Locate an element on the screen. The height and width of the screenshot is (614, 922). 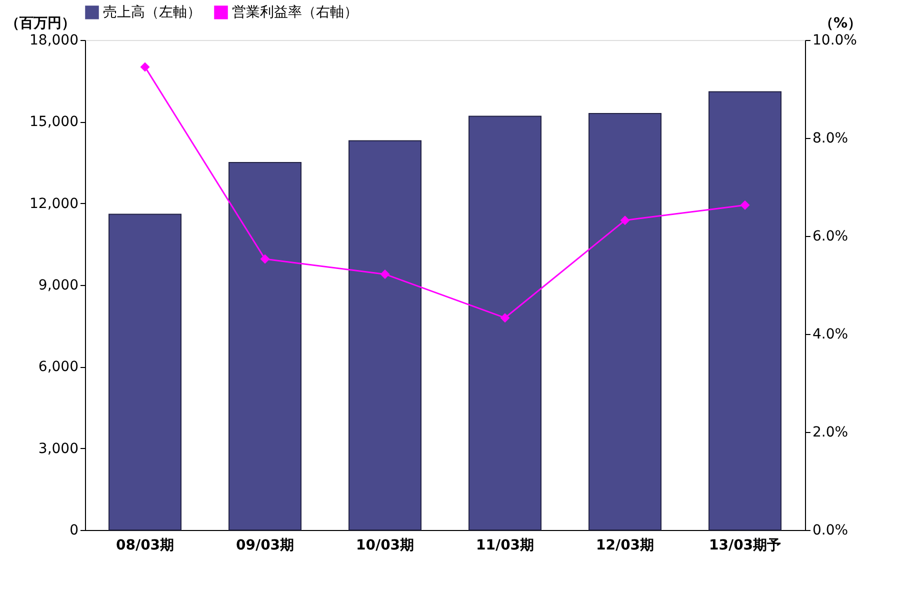
y2-tick-label: 6.0% is located at coordinates (830, 236).